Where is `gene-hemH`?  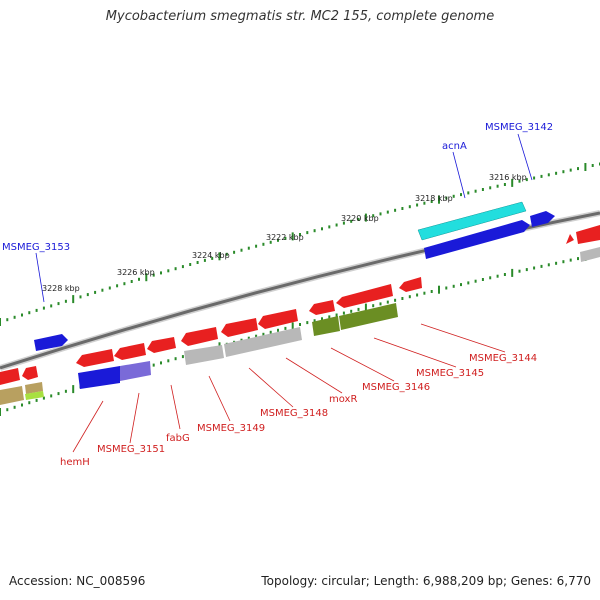
gene-hemH is located at coordinates (95, 358).